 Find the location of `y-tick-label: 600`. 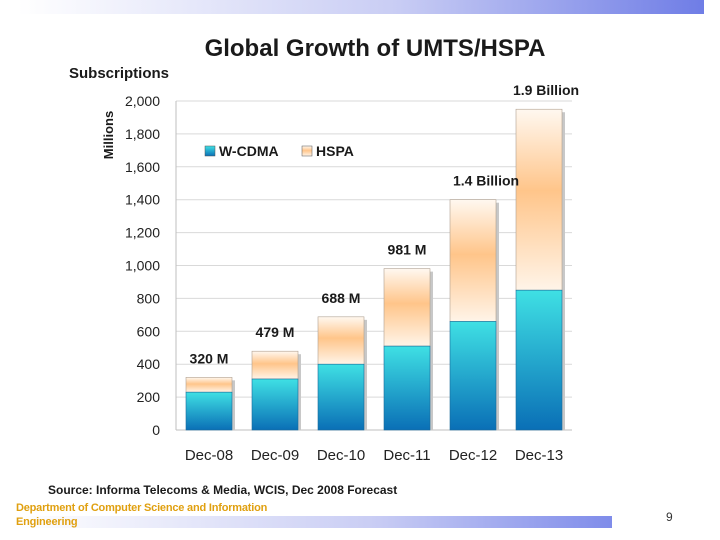

y-tick-label: 600 is located at coordinates (149, 331).